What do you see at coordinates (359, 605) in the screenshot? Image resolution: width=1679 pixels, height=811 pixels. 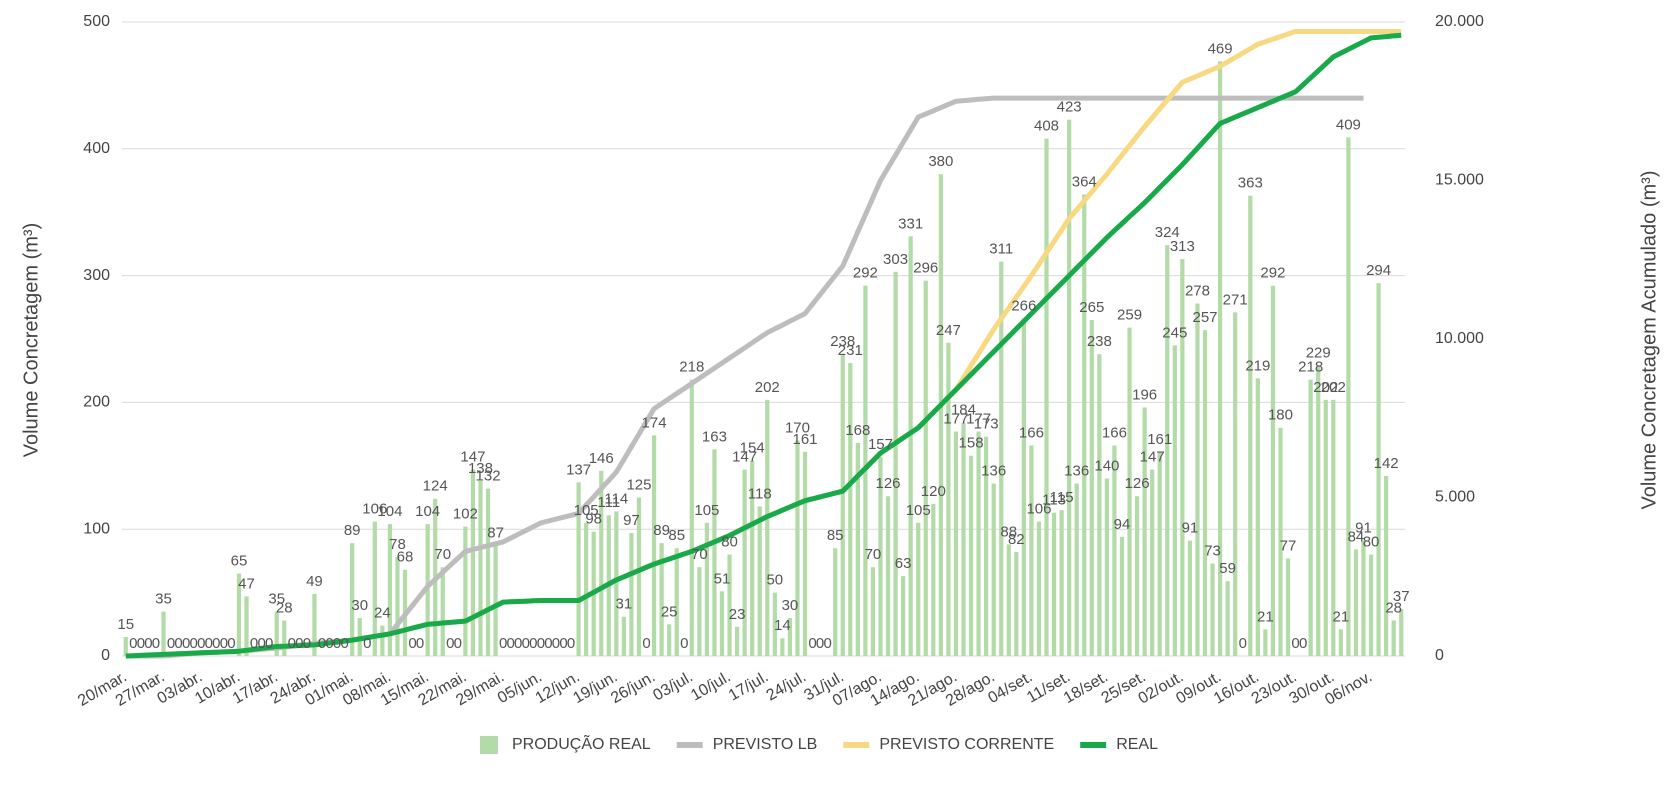 I see `data-label: 30` at bounding box center [359, 605].